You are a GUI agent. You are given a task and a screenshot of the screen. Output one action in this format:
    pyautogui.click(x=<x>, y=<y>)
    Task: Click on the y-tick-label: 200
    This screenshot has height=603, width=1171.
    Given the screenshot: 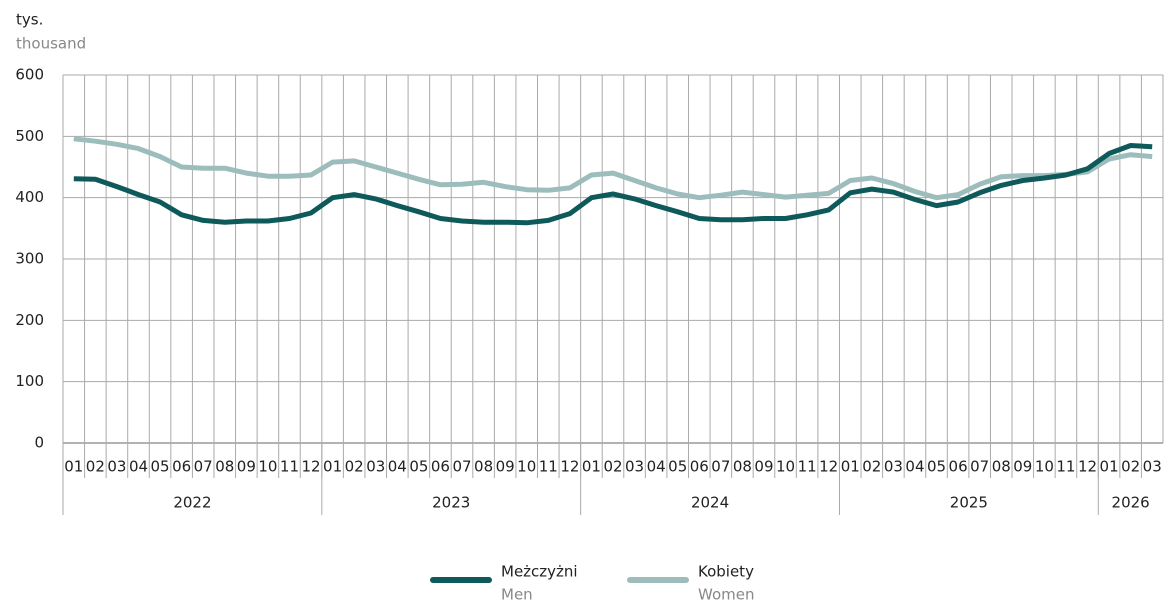 What is the action you would take?
    pyautogui.click(x=29, y=320)
    